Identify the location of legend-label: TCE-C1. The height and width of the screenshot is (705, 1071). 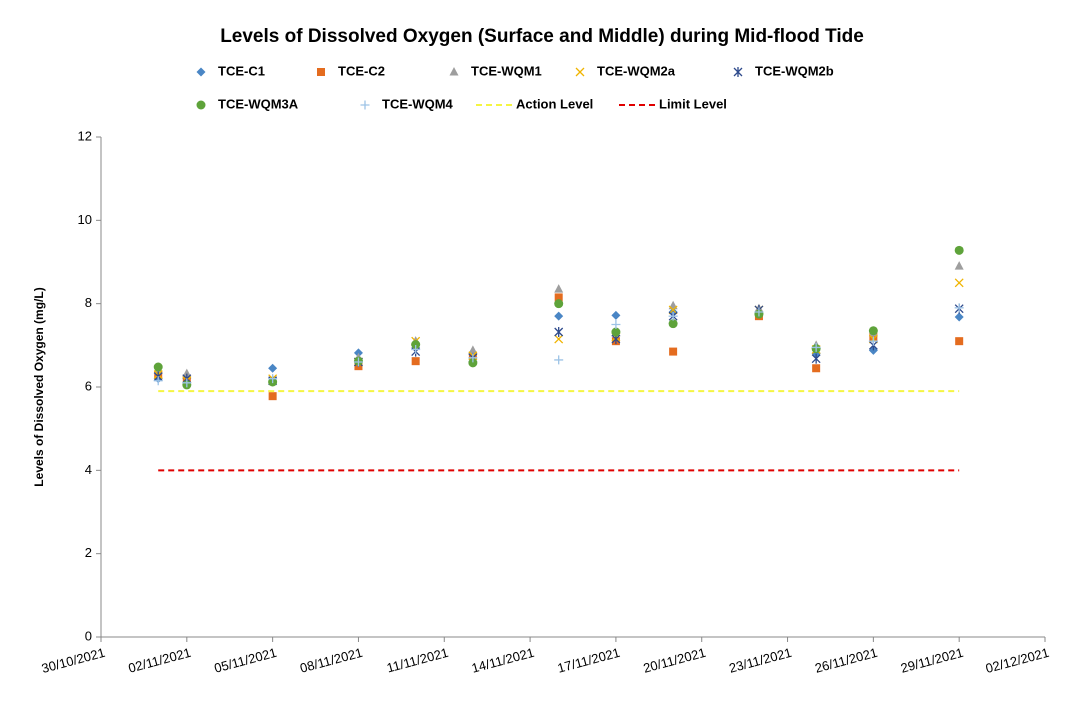
(241, 70).